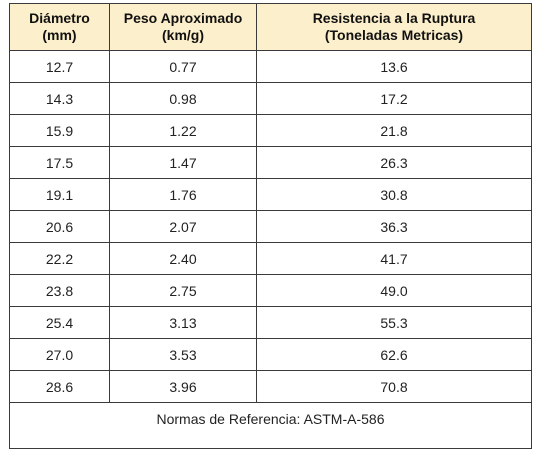 This screenshot has width=533, height=472. What do you see at coordinates (394, 354) in the screenshot?
I see `cell-resistencia: 62.6` at bounding box center [394, 354].